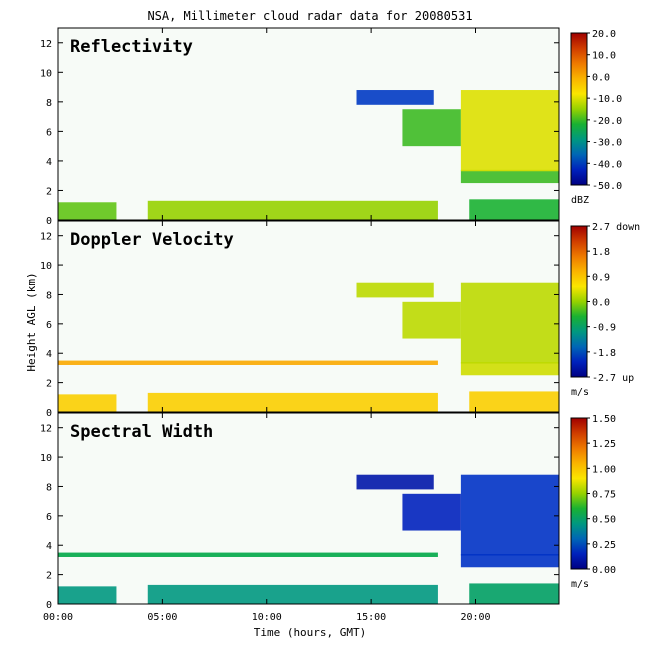 This screenshot has width=650, height=650. I want to click on colorbar-label: 1.00, so click(604, 469).